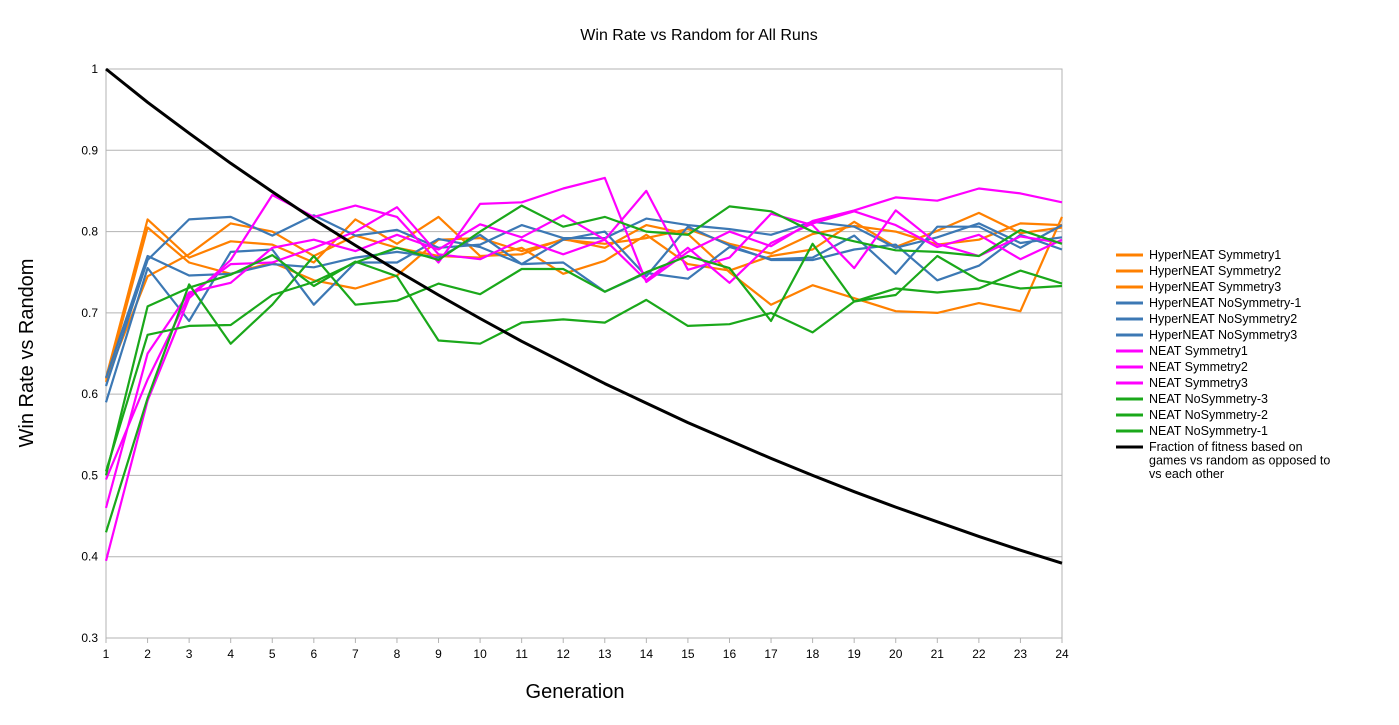 The image size is (1399, 725). What do you see at coordinates (272, 654) in the screenshot?
I see `x-tick-label: 5` at bounding box center [272, 654].